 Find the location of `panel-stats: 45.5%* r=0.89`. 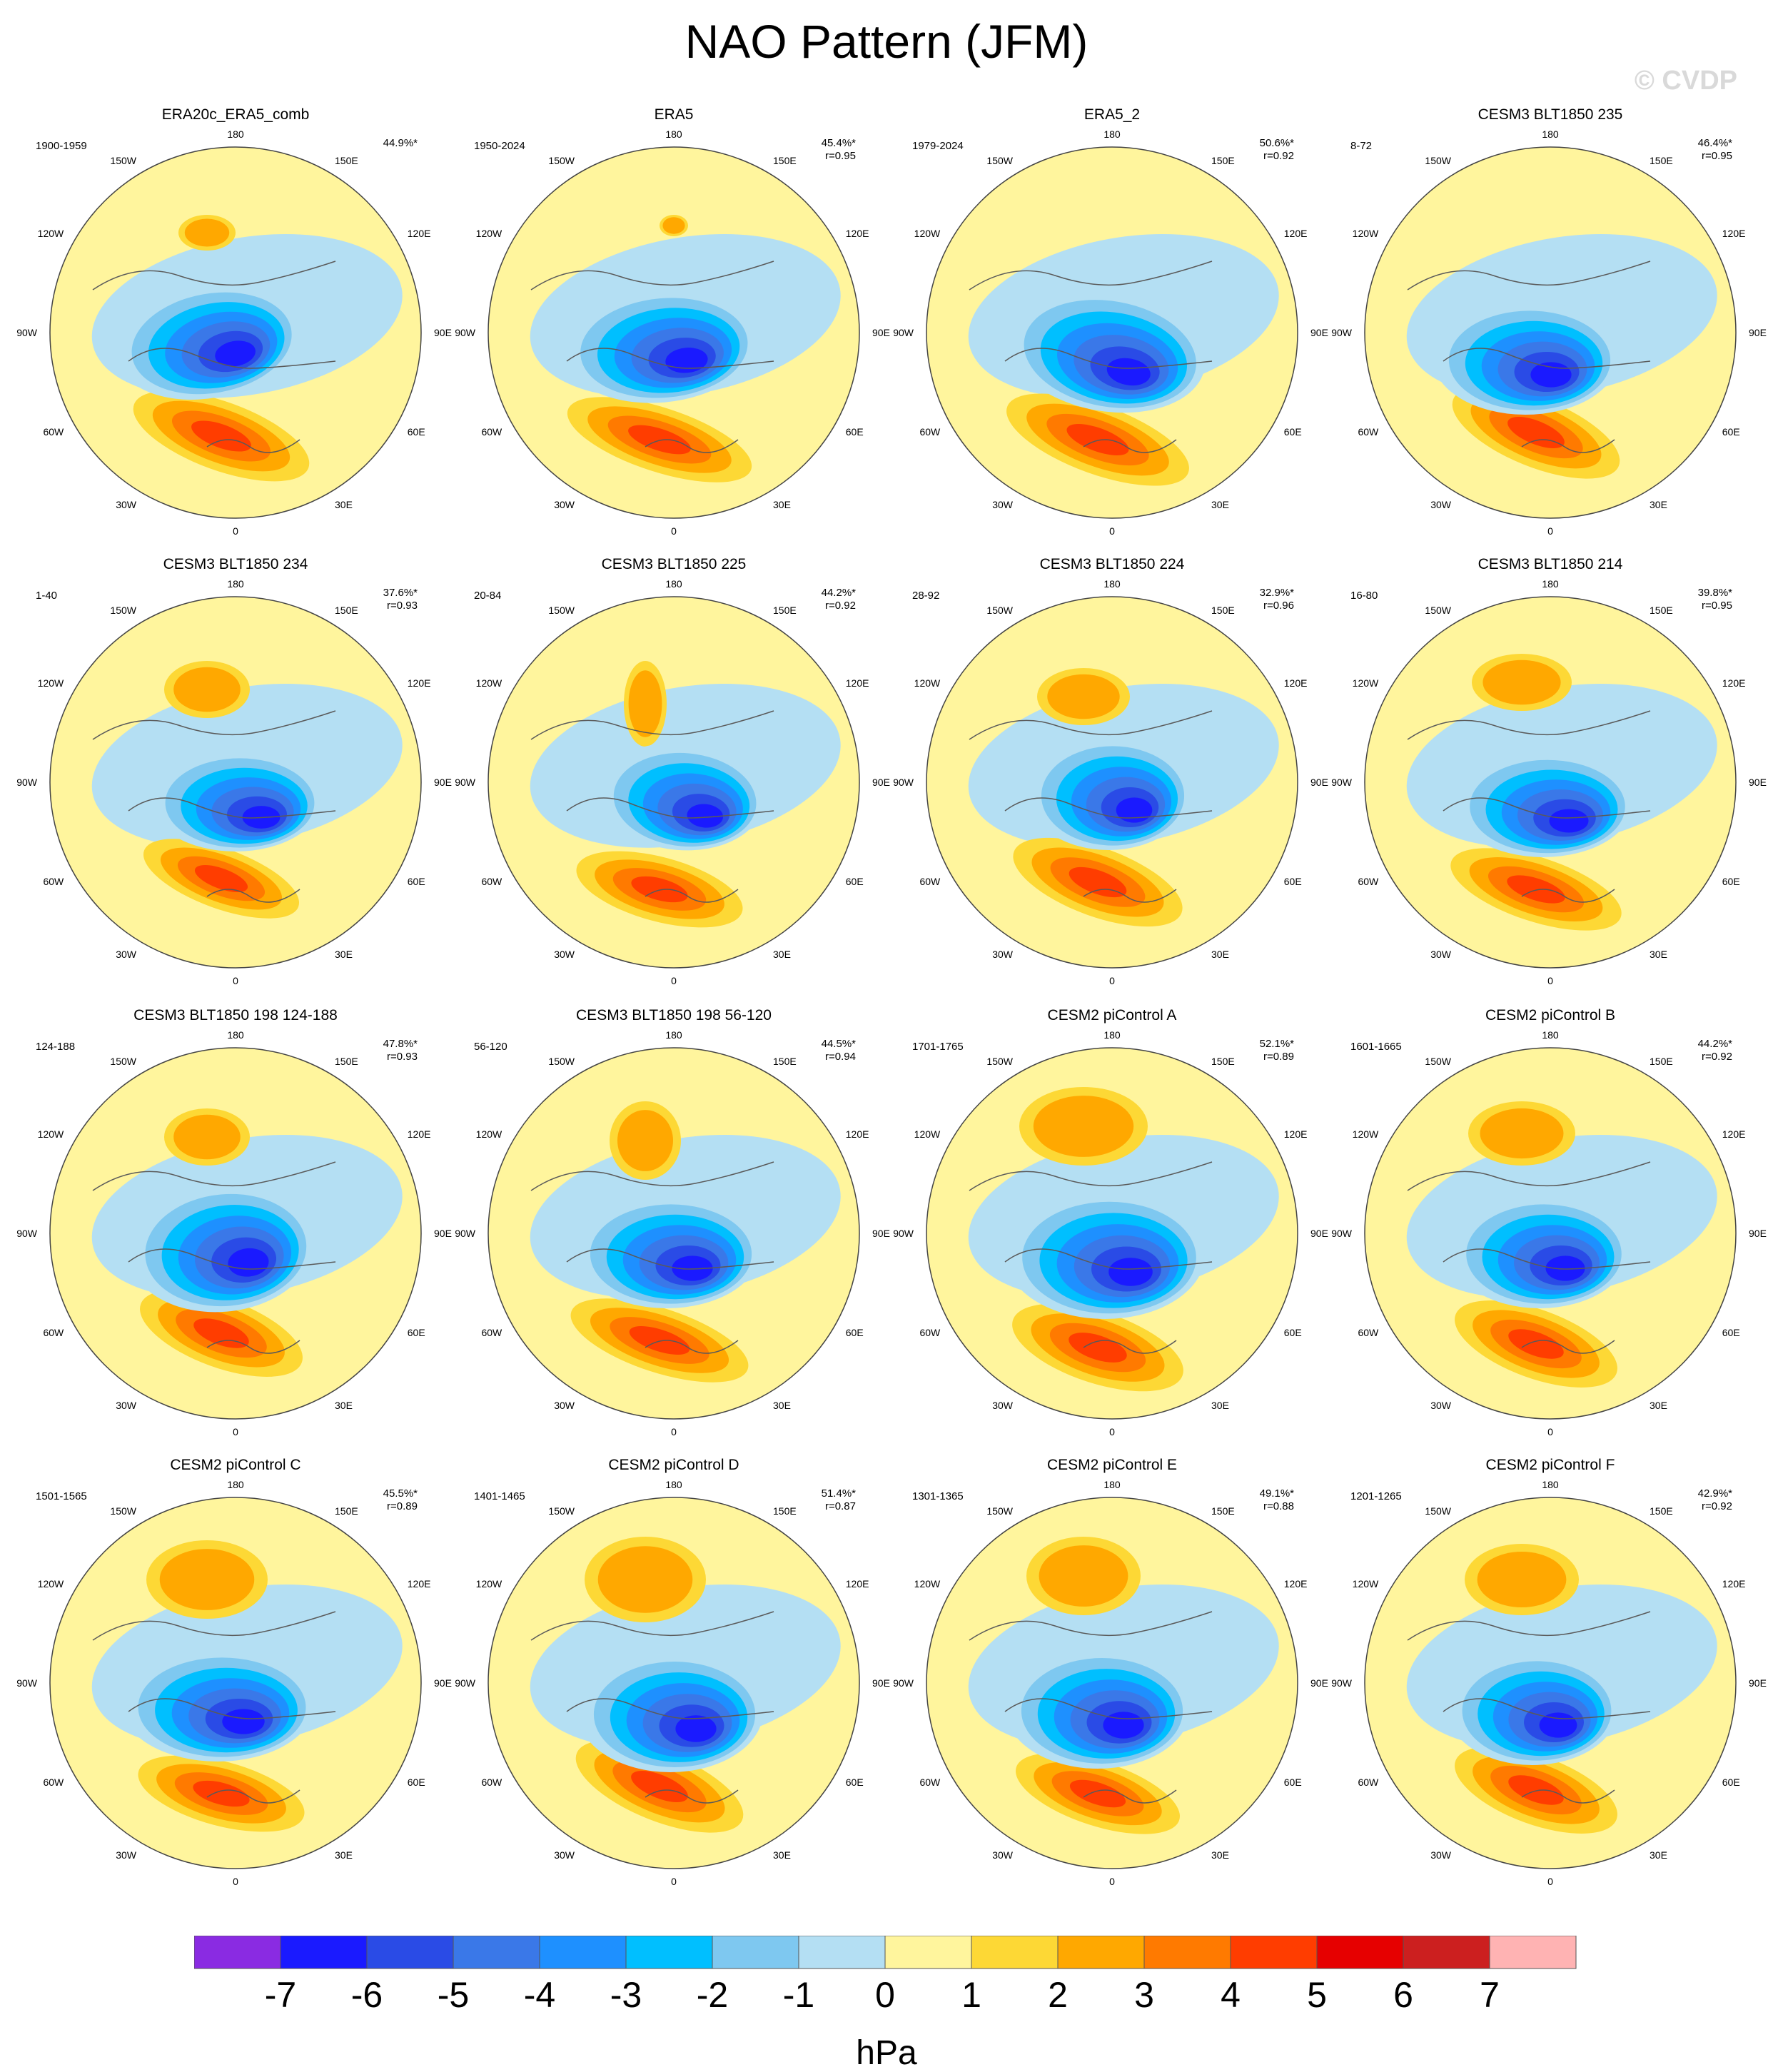

panel-stats: 45.5%* r=0.89 is located at coordinates (393, 1500).